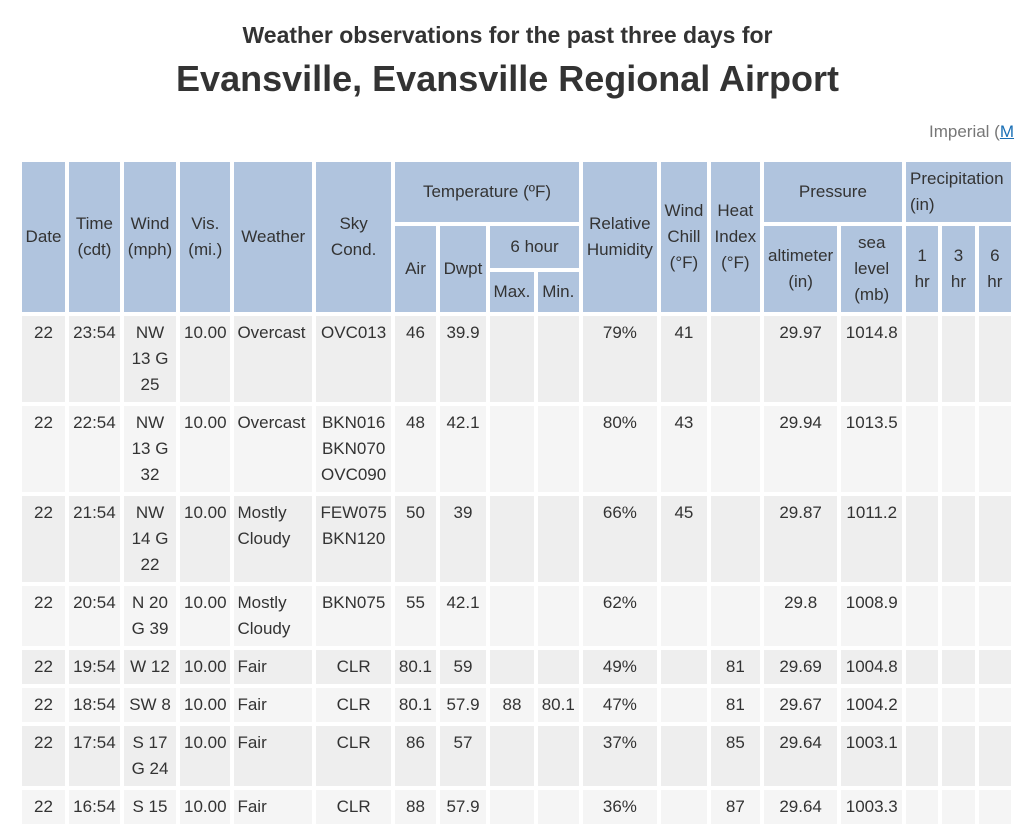 Image resolution: width=1015 pixels, height=828 pixels. I want to click on cell-rh: 66%, so click(619, 539).